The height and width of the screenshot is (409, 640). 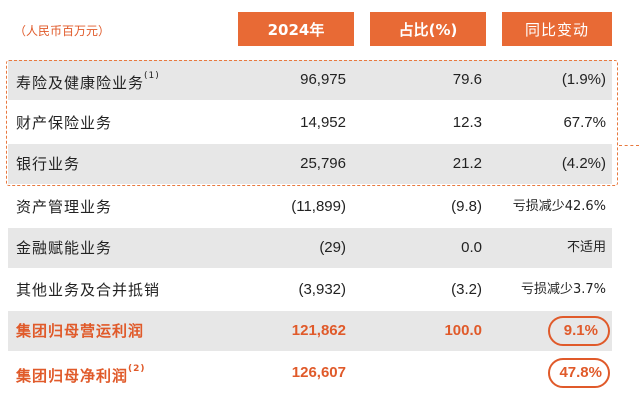 I want to click on table-row-net-profit: 集团归母净利润(2) 126,607 47.8%, so click(x=310, y=373).